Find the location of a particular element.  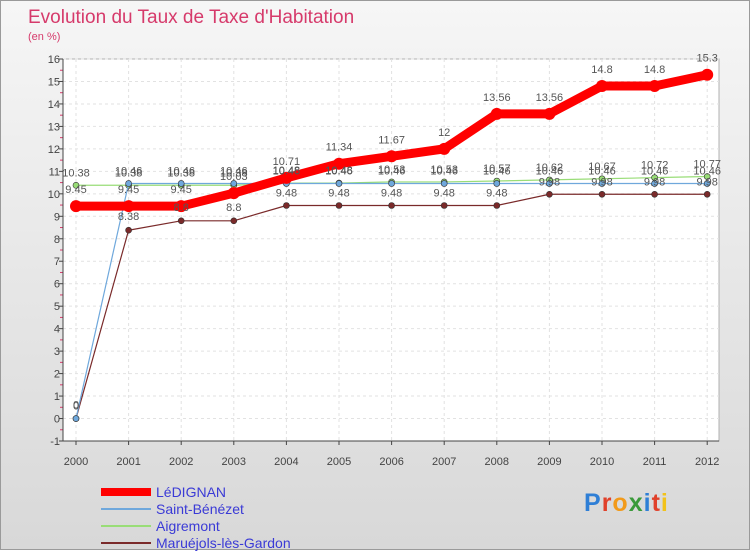

logo-letter: x is located at coordinates (636, 503).